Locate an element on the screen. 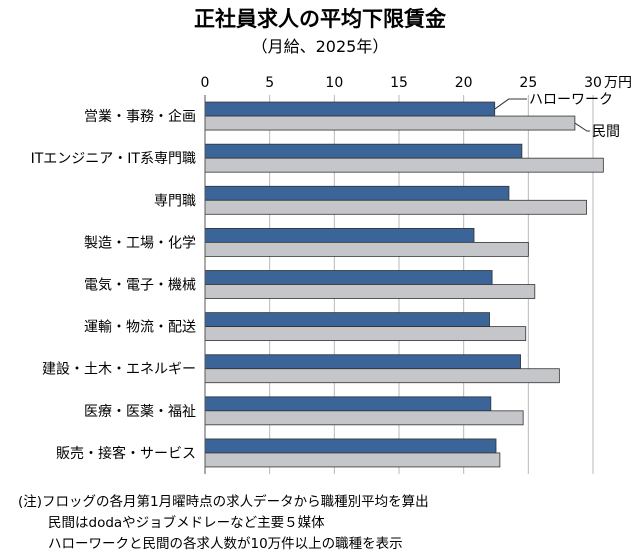 This screenshot has height=559, width=638. note-line-3: ハローワークと民間の各求人数が10万件以上の職種を表示 is located at coordinates (225, 544).